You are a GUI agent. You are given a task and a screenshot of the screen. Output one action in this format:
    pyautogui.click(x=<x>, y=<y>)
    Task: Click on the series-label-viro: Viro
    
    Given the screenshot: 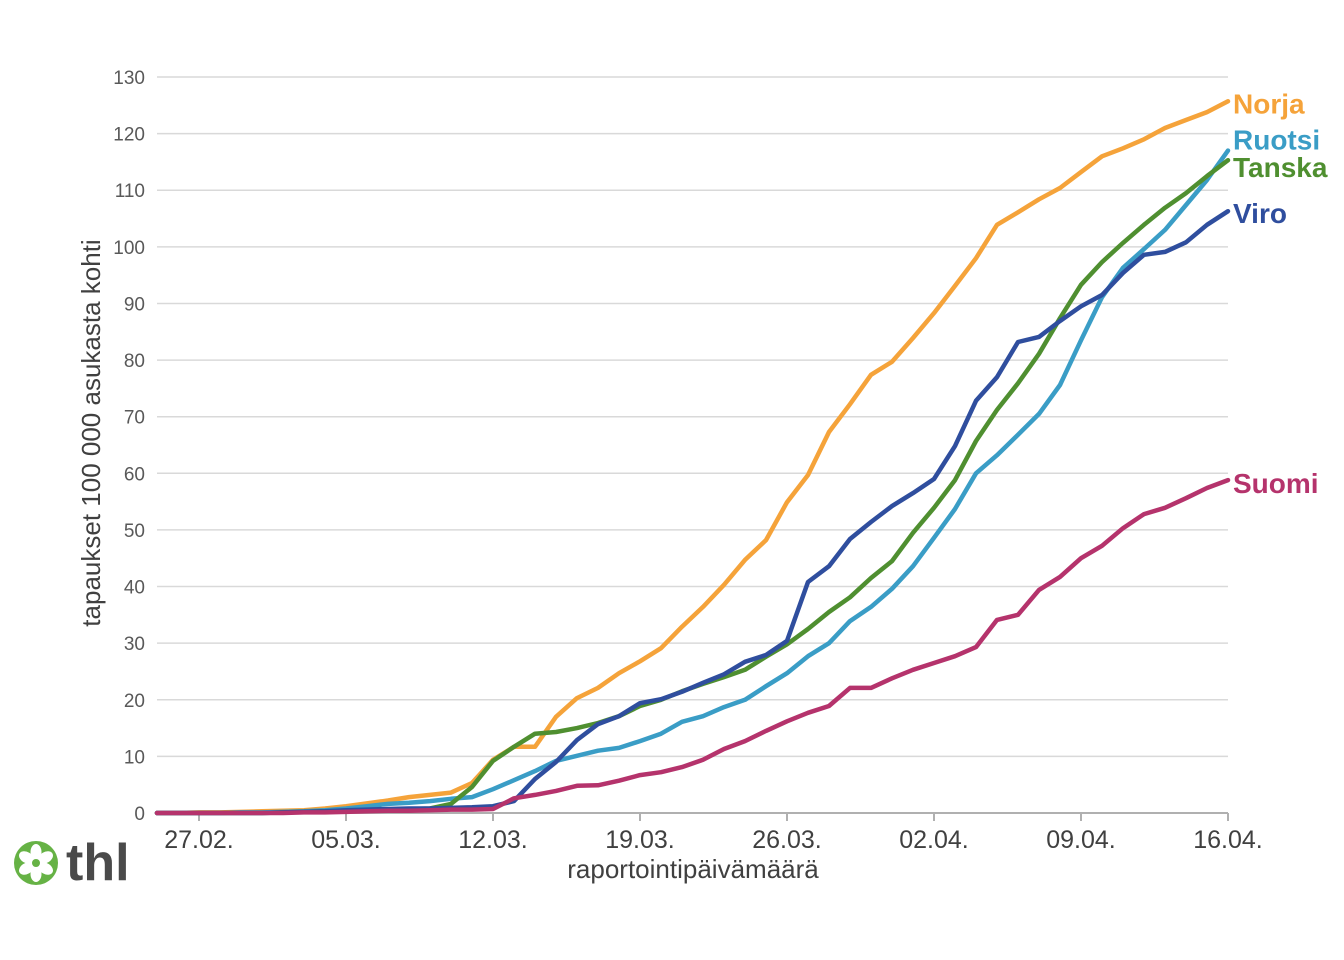 What is the action you would take?
    pyautogui.click(x=1260, y=213)
    